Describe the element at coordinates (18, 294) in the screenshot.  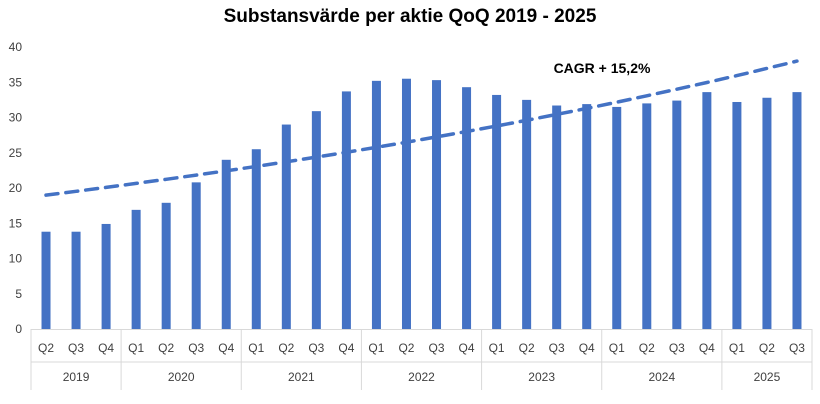
I see `y-tick-label: 5` at that location.